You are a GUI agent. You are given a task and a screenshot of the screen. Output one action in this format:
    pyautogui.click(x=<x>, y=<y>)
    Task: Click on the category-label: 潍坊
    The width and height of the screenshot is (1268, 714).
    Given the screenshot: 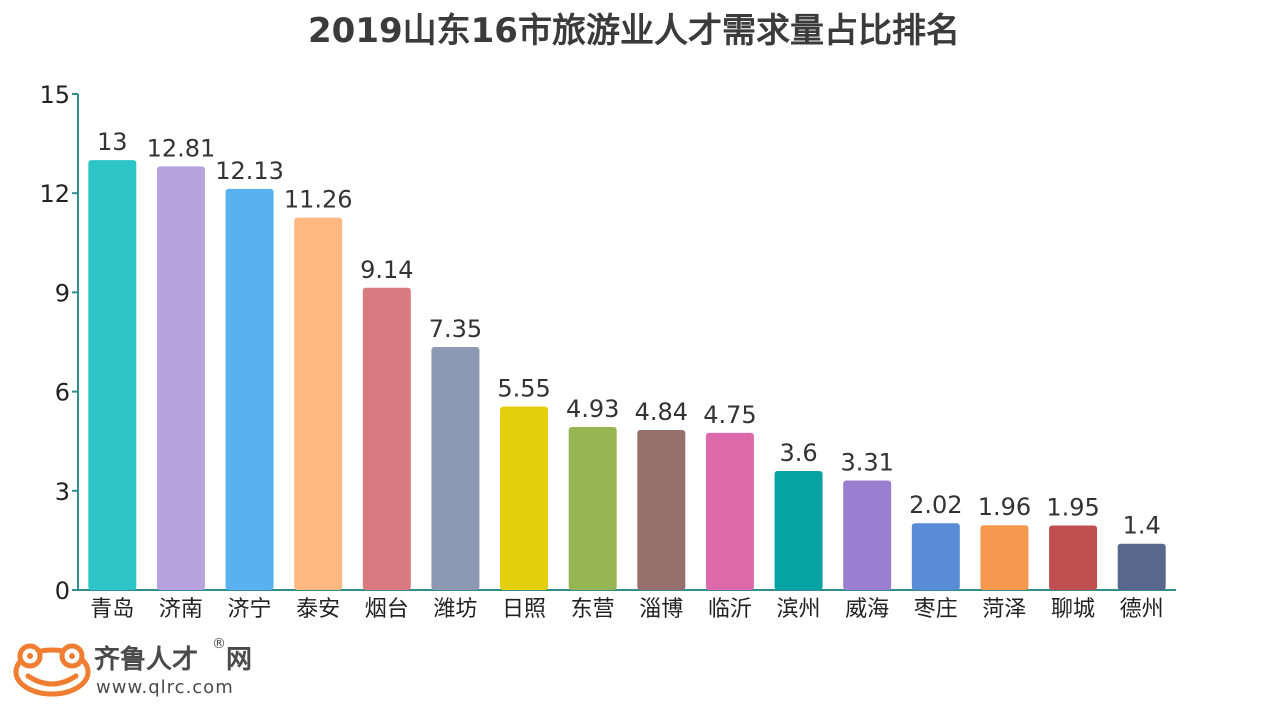 What is the action you would take?
    pyautogui.click(x=455, y=609)
    